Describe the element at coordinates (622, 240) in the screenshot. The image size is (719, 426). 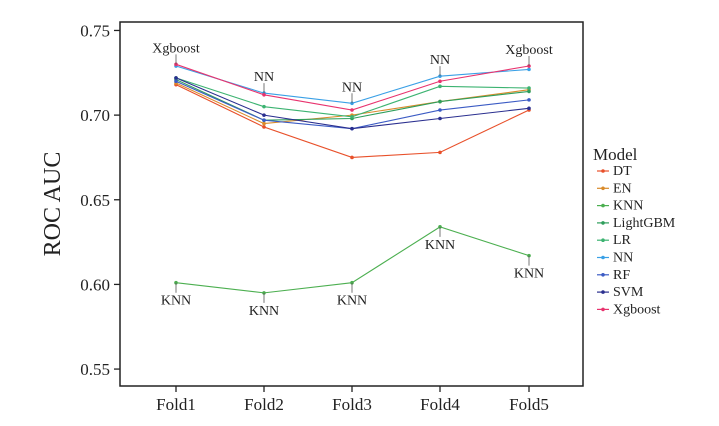
I see `legend-label: LR` at that location.